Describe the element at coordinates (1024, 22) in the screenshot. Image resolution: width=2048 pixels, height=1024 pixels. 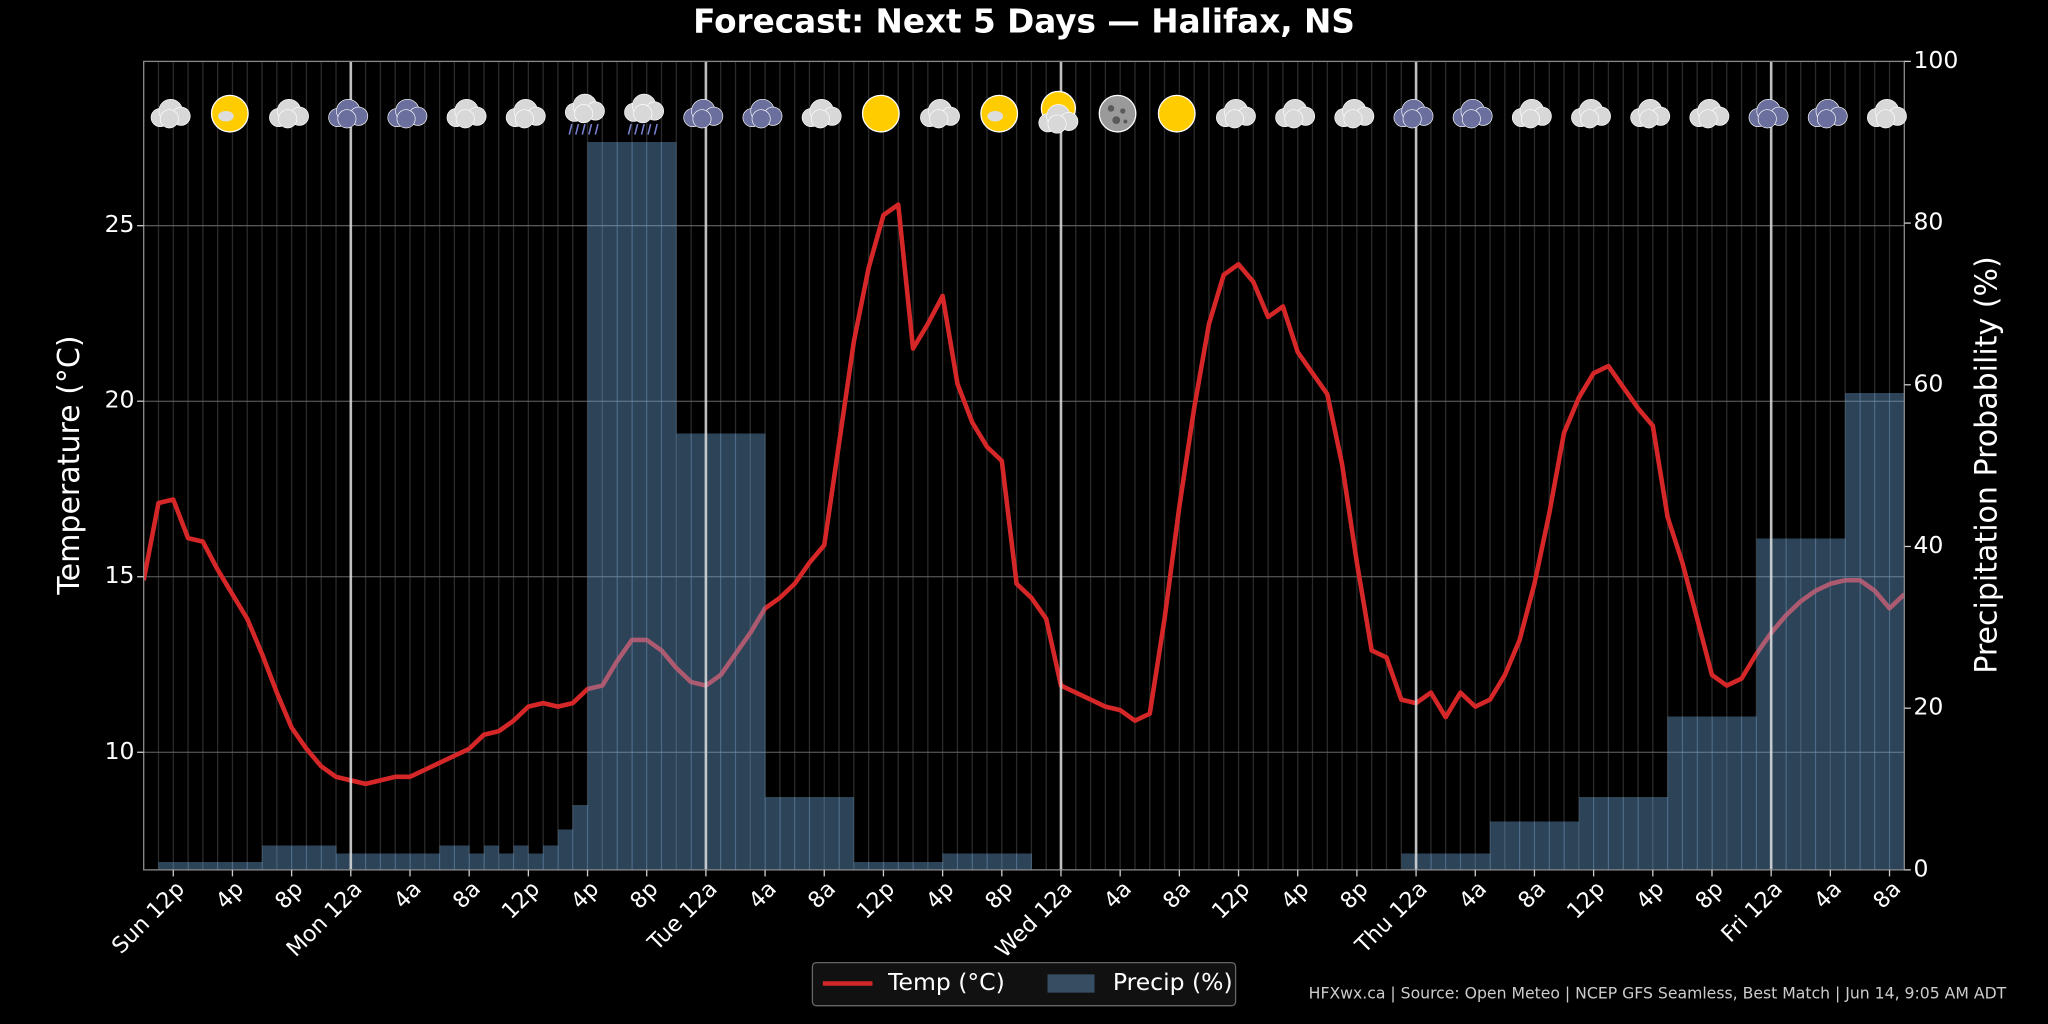
I see `chart-title: Forecast: Next 5 Days — Halifax, NS` at that location.